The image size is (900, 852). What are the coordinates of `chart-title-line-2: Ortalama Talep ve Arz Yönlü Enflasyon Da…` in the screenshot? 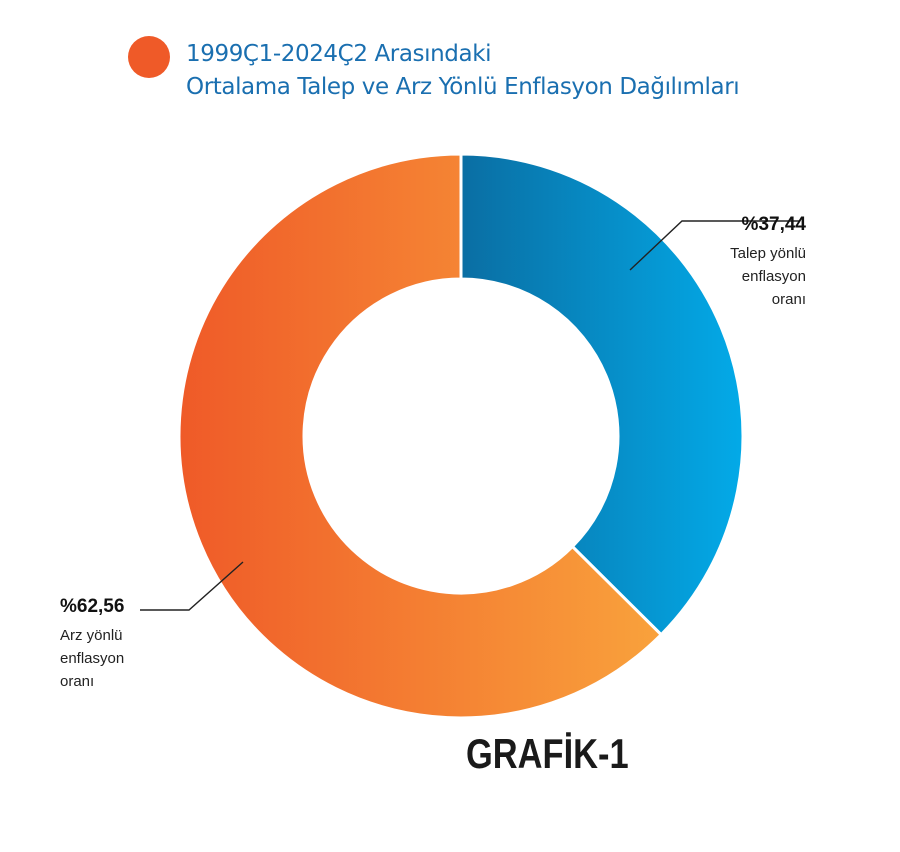 It's located at (463, 87).